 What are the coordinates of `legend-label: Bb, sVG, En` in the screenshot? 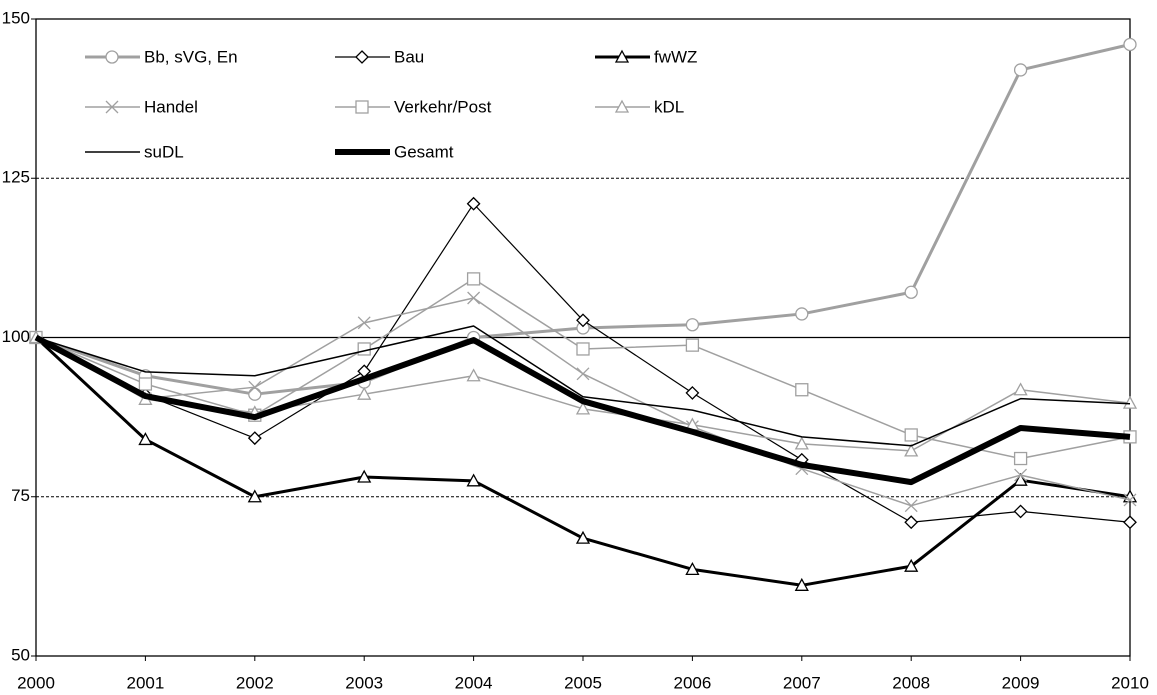 It's located at (191, 56).